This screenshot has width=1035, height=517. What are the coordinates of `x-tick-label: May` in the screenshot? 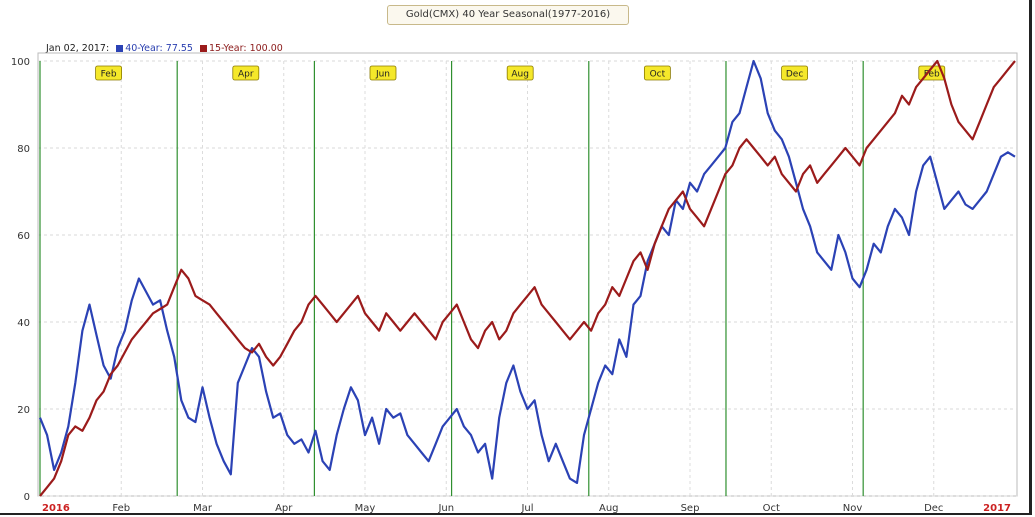 It's located at (365, 508).